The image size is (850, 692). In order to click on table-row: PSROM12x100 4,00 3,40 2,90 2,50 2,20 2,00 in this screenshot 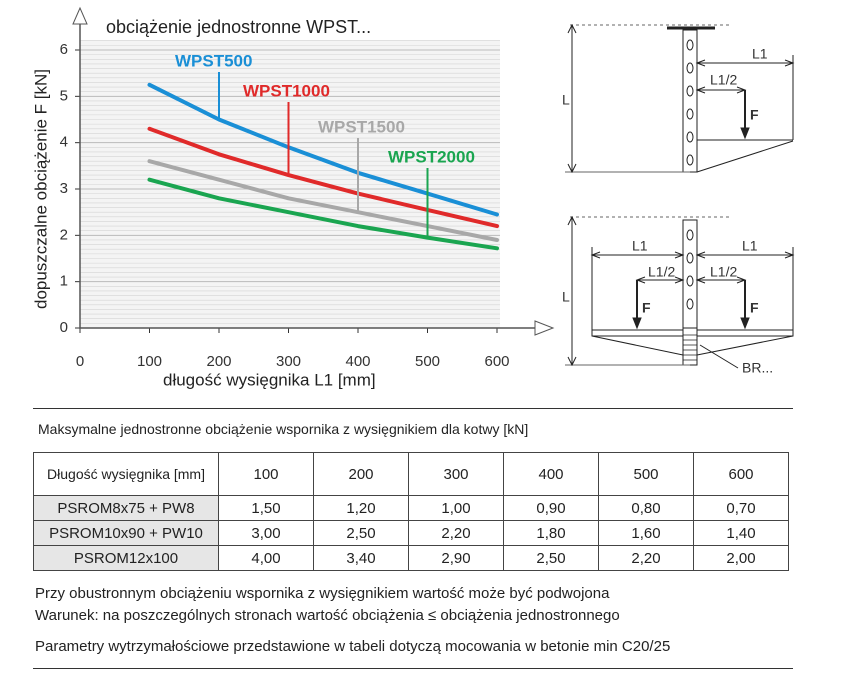, I will do `click(411, 558)`.